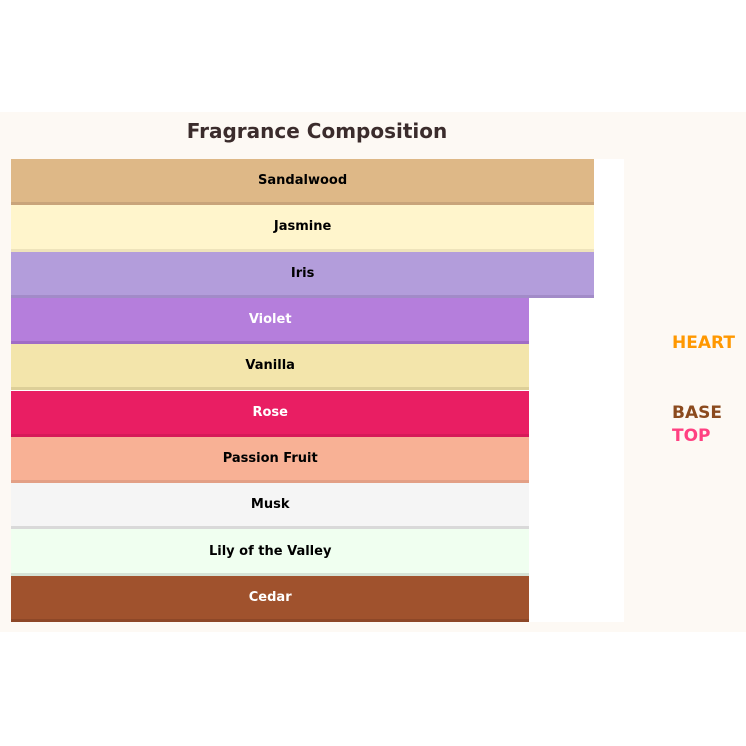  I want to click on legend-top: TOP, so click(691, 436).